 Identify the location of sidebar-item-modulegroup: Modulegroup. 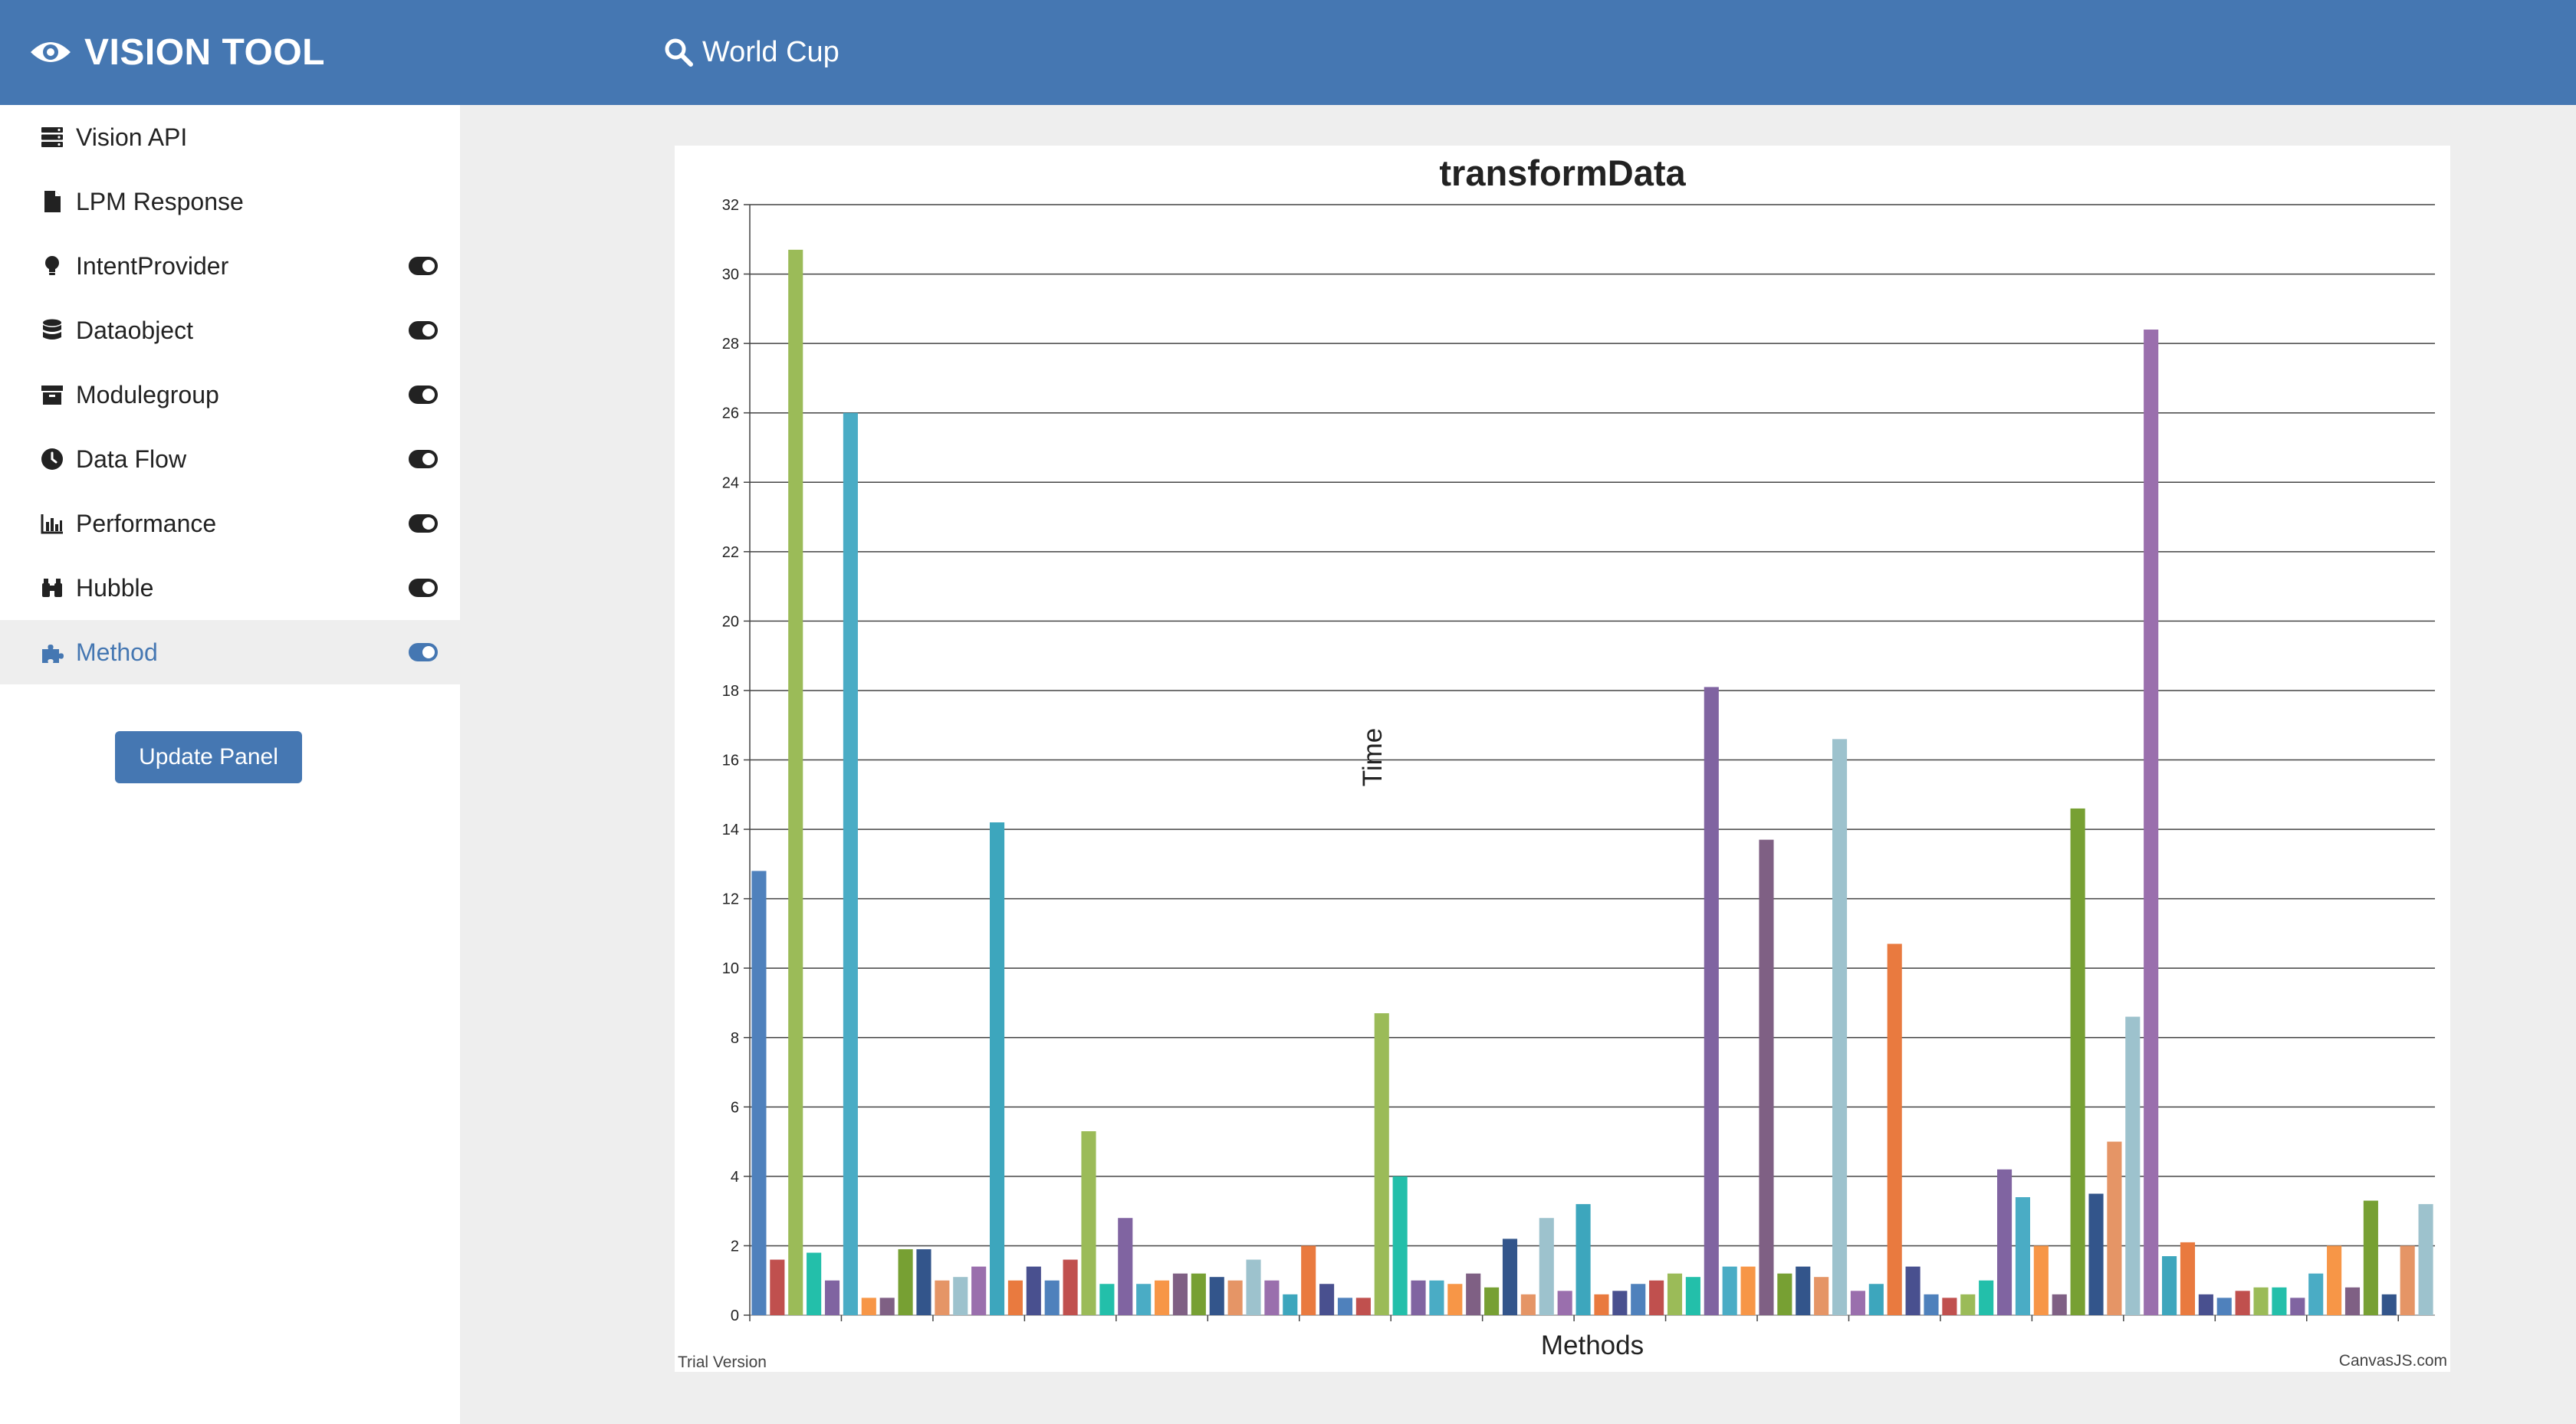
(230, 395).